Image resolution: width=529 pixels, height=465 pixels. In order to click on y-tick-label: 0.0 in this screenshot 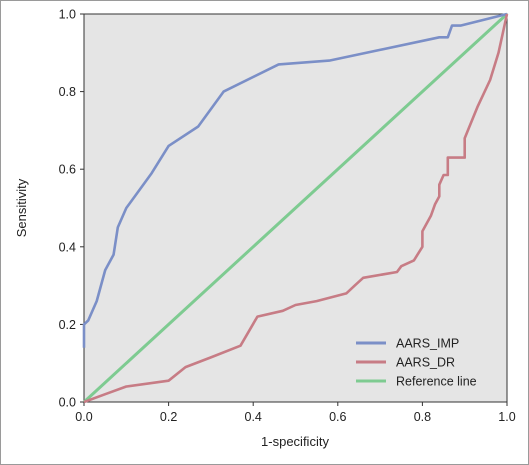, I will do `click(67, 403)`.